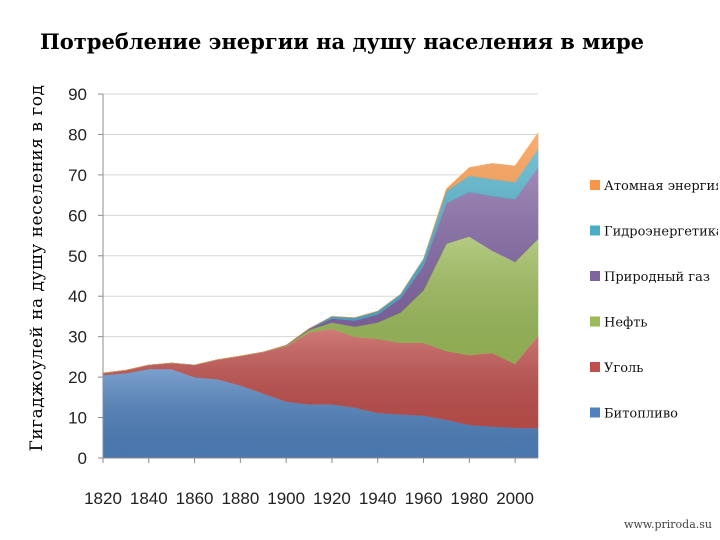 This screenshot has height=540, width=720. I want to click on x-tick-label-1940: 1940, so click(378, 498).